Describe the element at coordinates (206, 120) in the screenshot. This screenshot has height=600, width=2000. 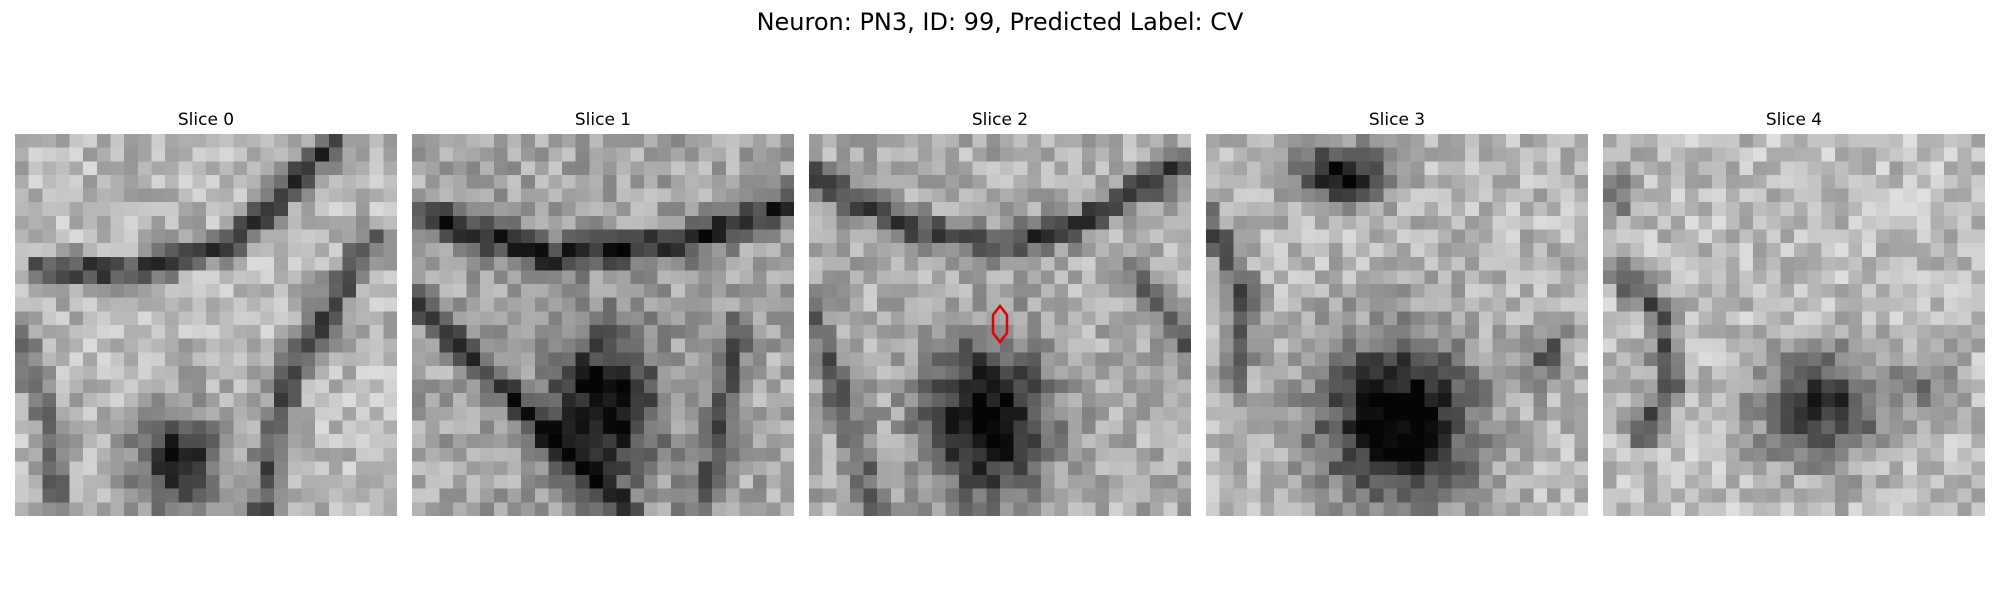
I see `slice-title: Slice 0` at that location.